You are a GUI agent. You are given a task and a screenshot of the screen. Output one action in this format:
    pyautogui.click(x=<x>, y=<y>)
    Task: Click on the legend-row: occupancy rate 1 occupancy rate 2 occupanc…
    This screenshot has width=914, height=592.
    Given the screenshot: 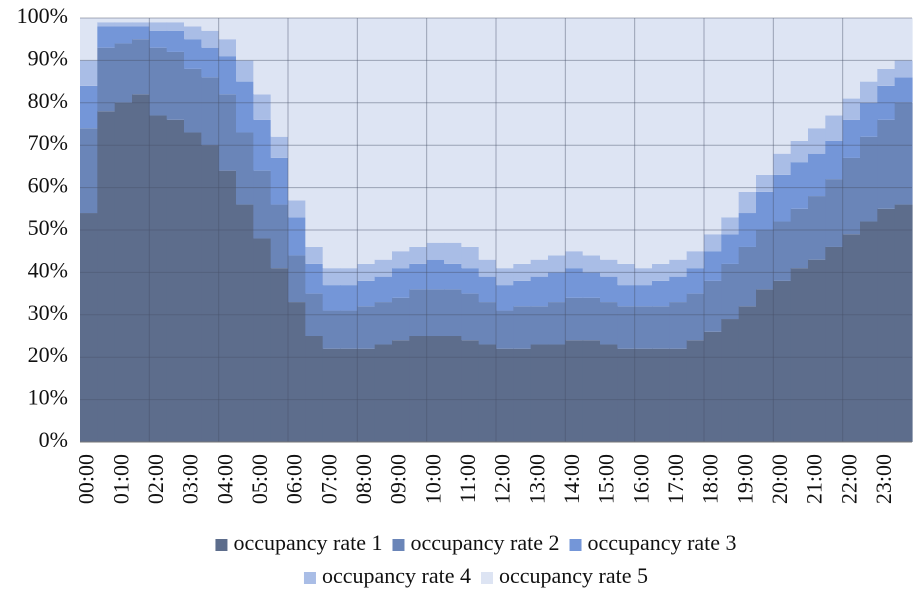 What is the action you would take?
    pyautogui.click(x=476, y=542)
    